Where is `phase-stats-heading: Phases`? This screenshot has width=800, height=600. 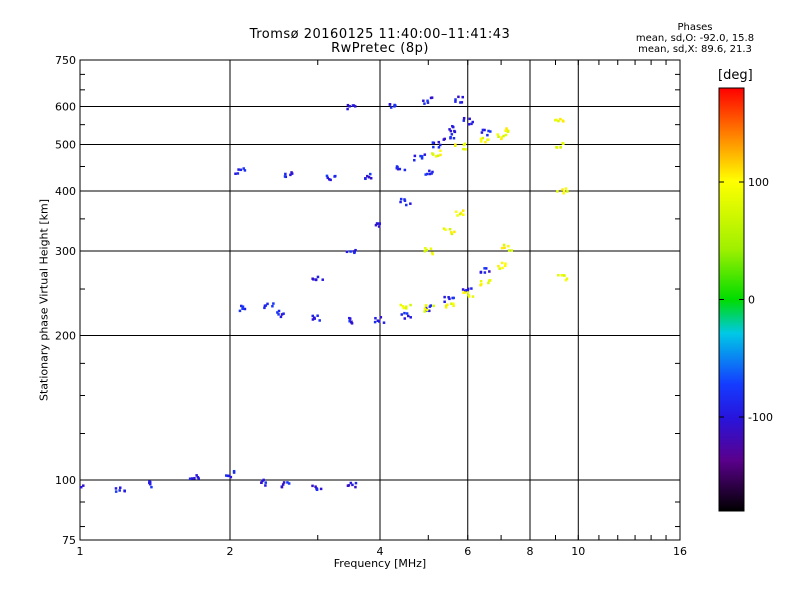
phase-stats-heading: Phases is located at coordinates (695, 27).